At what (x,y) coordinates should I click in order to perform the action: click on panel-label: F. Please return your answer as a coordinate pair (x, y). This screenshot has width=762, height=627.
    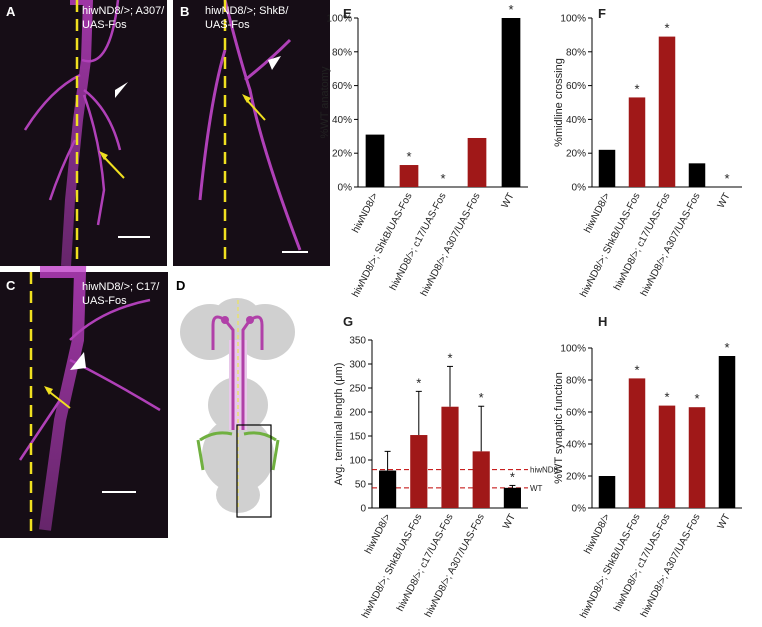
    Looking at the image, I should click on (602, 13).